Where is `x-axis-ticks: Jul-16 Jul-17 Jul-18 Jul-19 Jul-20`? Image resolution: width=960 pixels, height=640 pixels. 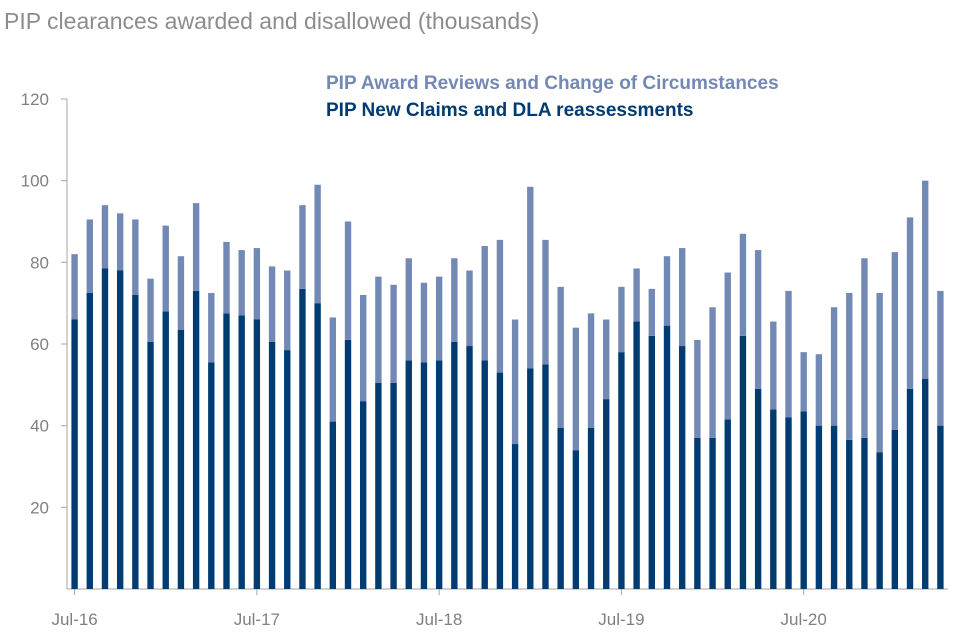
x-axis-ticks: Jul-16 Jul-17 Jul-18 Jul-19 Jul-20 is located at coordinates (439, 609).